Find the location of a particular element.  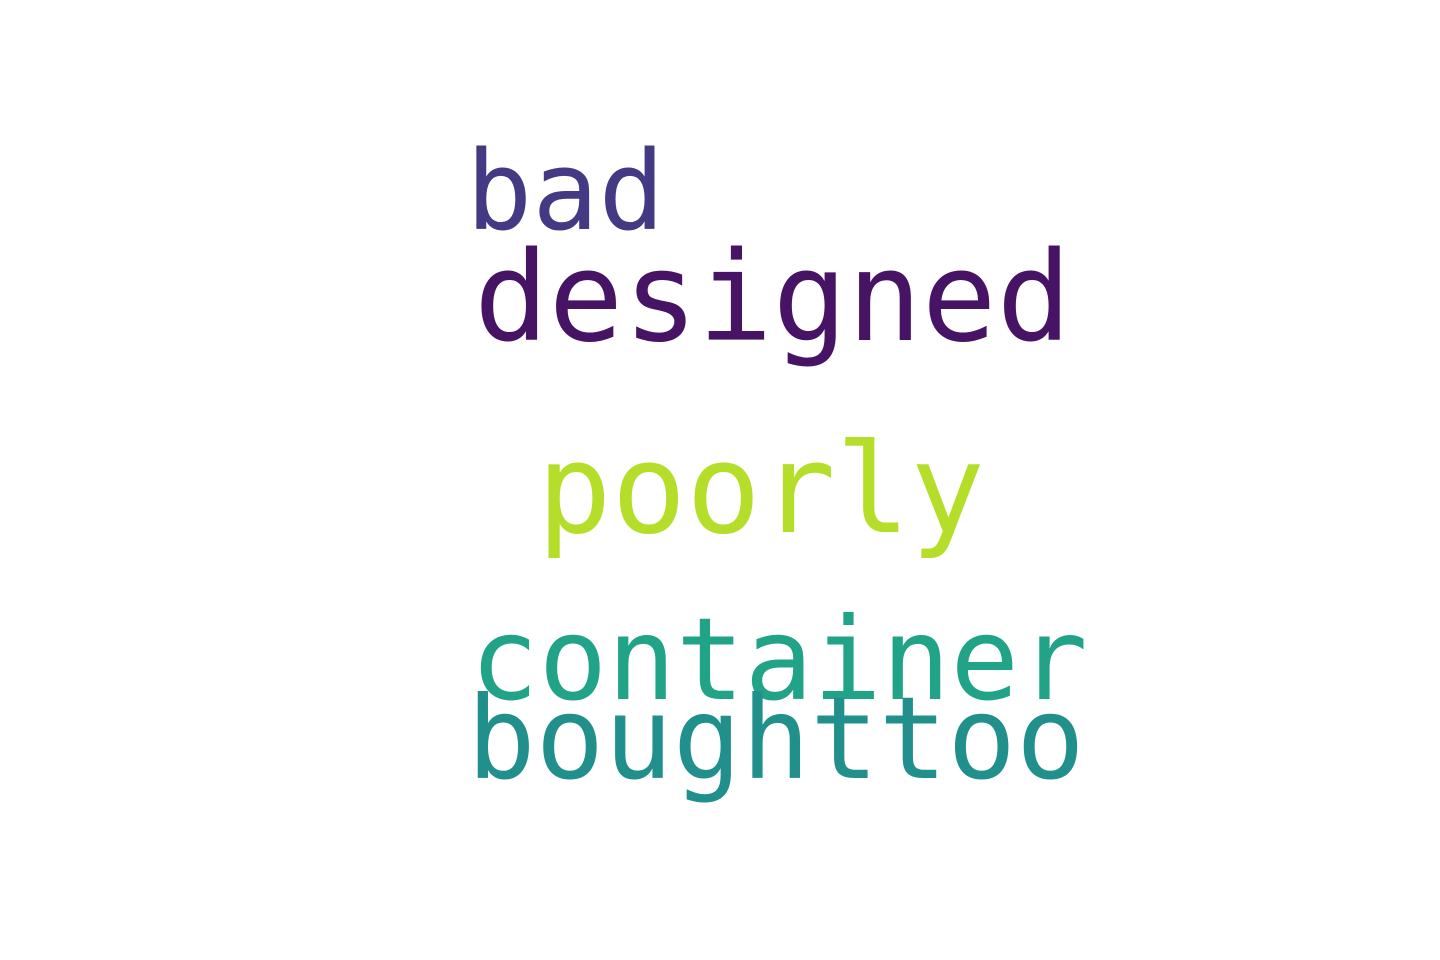

word-boughttoo: boughttoo is located at coordinates (776, 738).